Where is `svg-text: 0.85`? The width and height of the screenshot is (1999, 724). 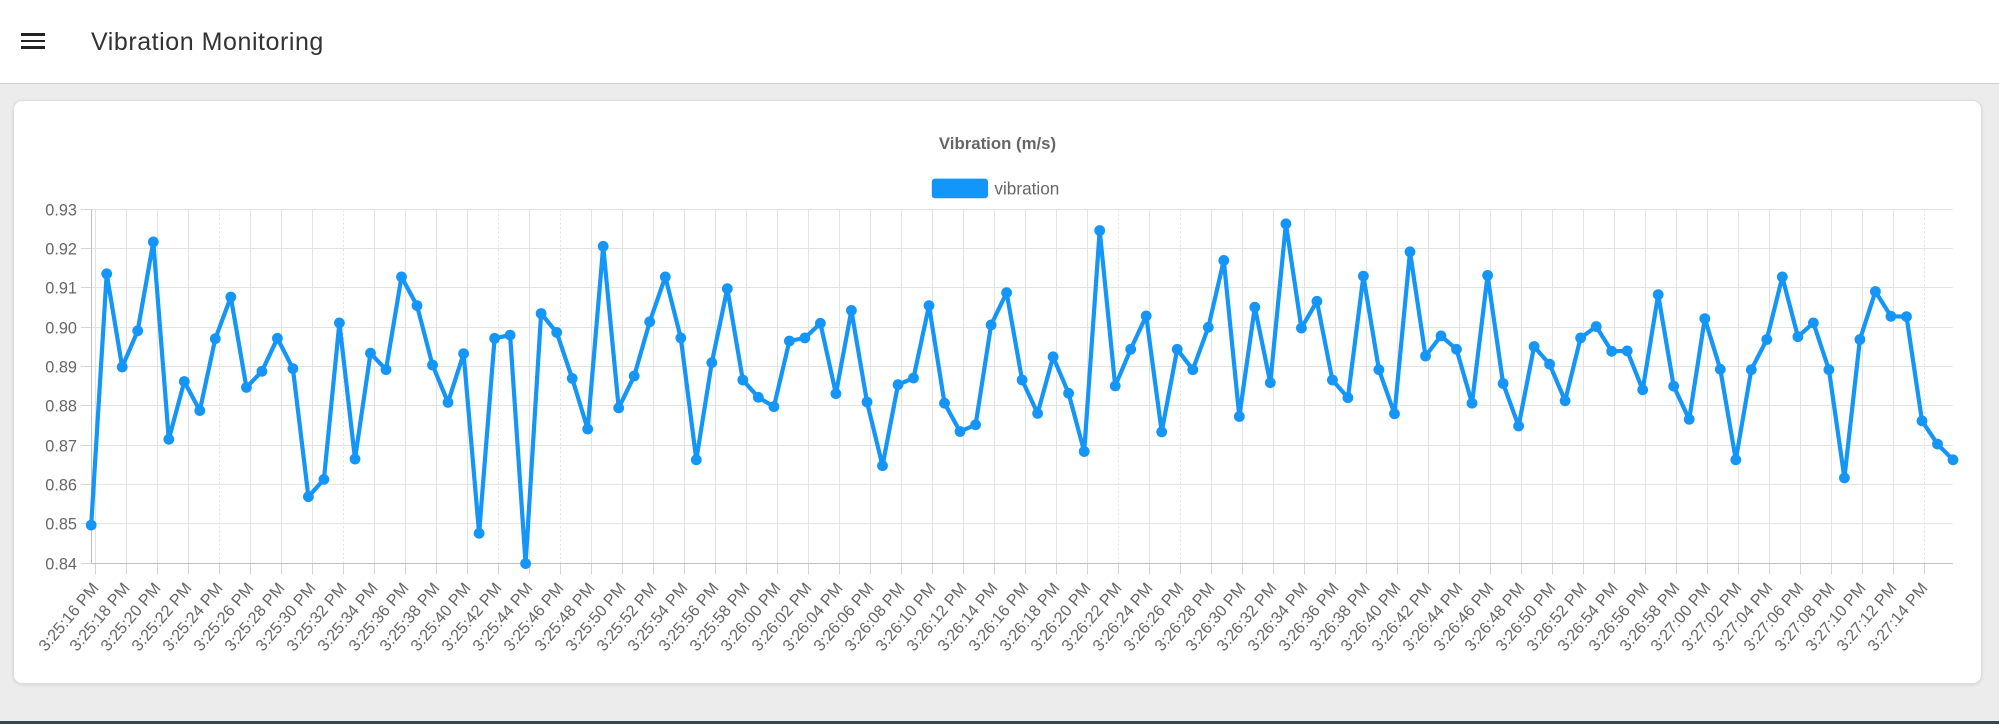 svg-text: 0.85 is located at coordinates (61, 524).